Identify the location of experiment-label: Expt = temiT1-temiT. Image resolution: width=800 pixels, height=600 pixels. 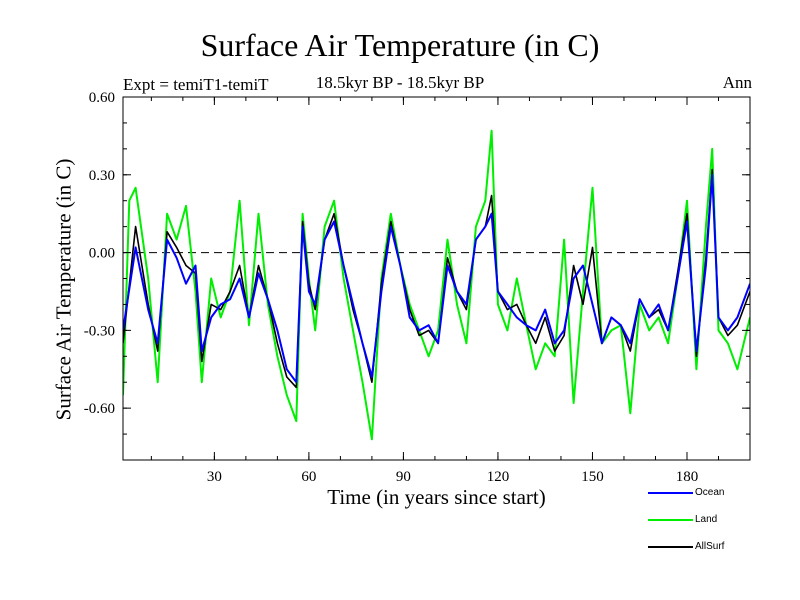
(196, 84).